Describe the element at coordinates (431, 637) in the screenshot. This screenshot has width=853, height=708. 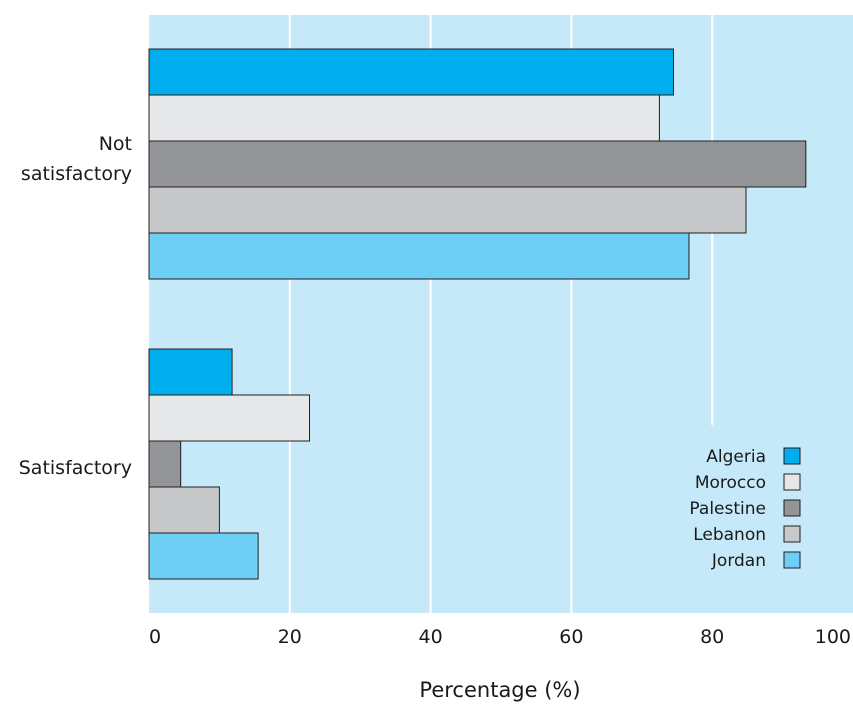
I see `x-tick-label: 40` at that location.